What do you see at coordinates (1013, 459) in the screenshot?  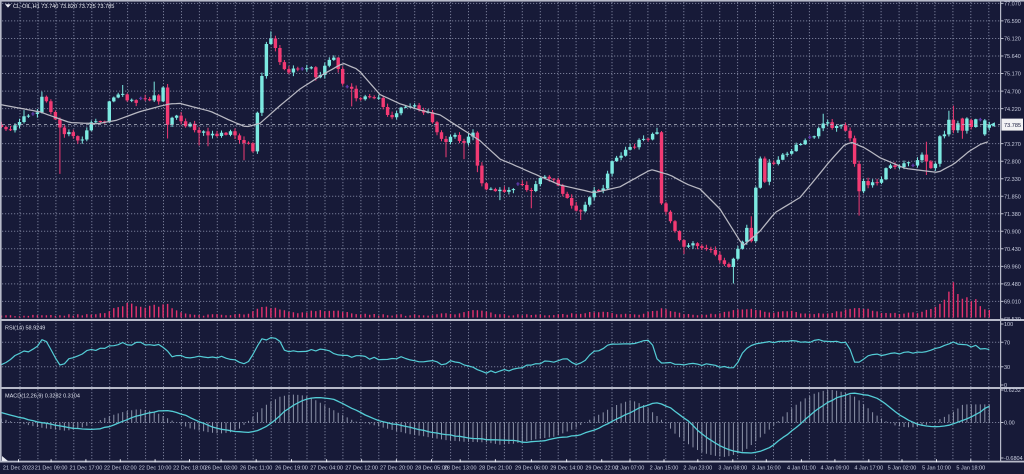 I see `svg-text: -0.6804` at bounding box center [1013, 459].